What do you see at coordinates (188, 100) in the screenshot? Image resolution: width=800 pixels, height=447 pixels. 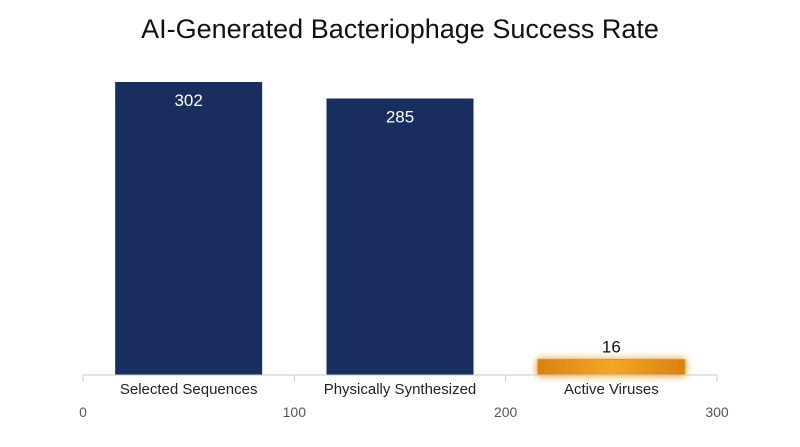 I see `data-label-0: 302` at bounding box center [188, 100].